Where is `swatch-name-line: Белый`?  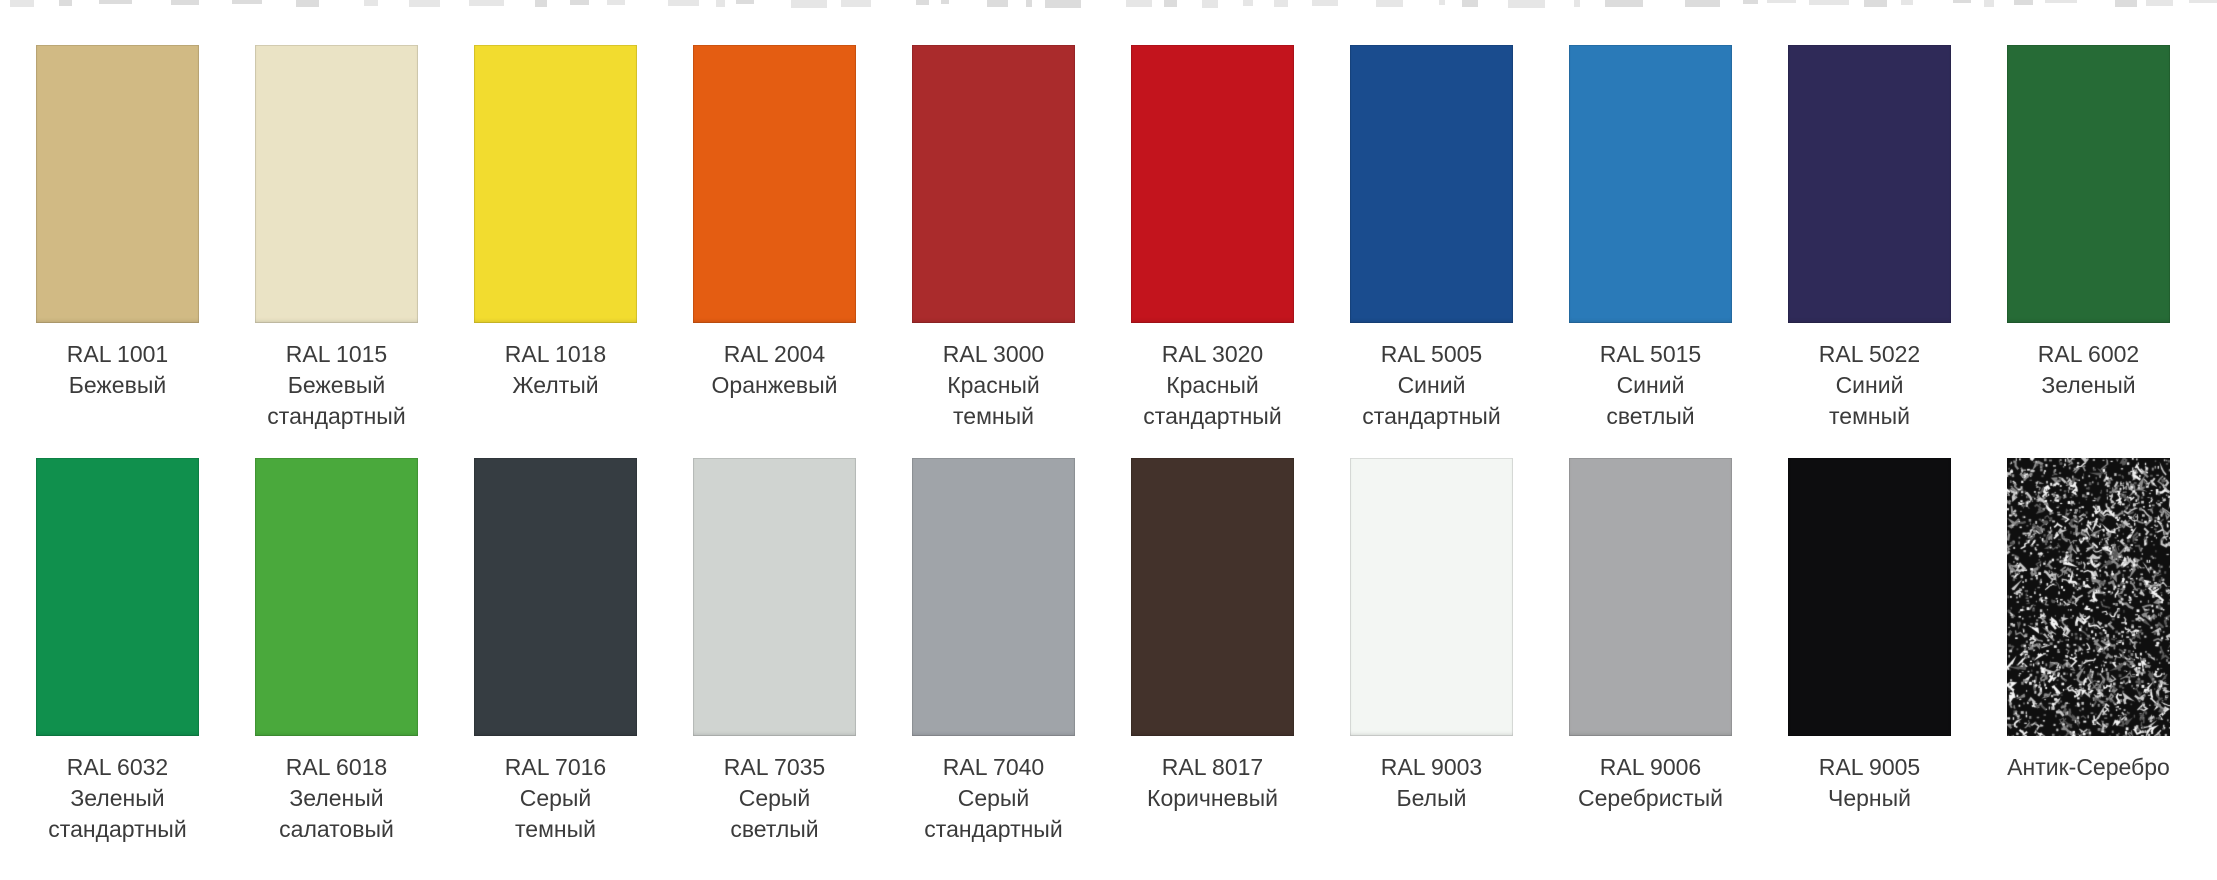
swatch-name-line: Белый is located at coordinates (1431, 798).